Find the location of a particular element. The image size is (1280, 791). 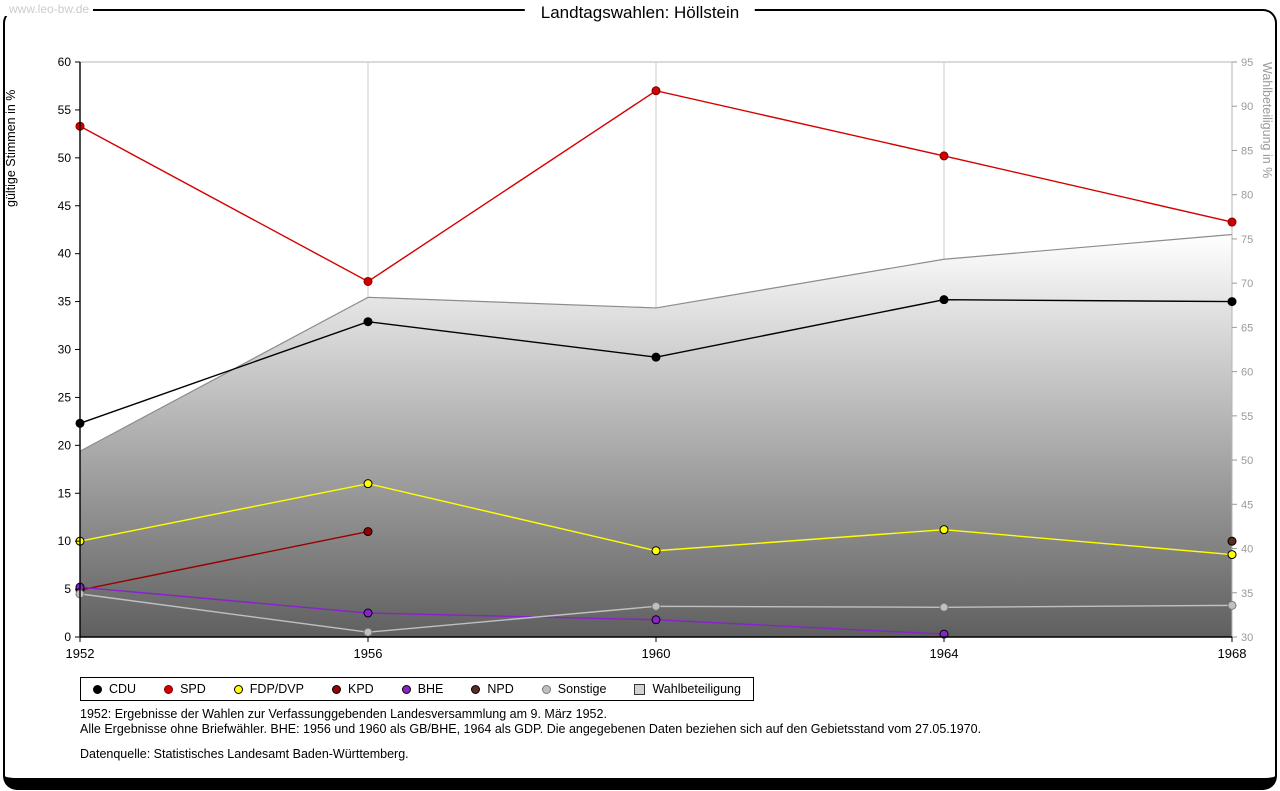

left-axis-tick-label: 10 is located at coordinates (65, 541).